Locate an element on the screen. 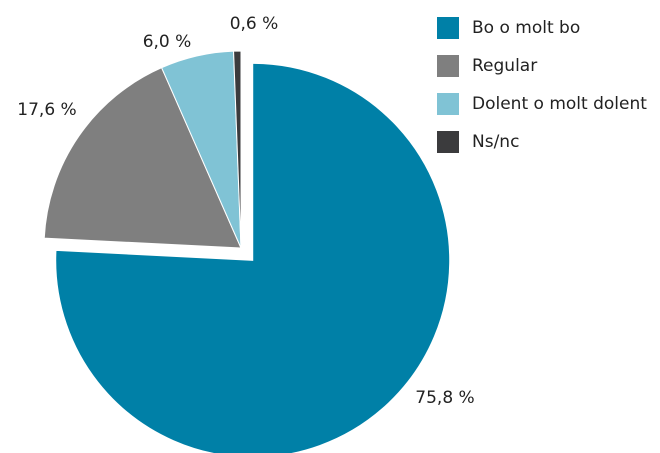 The height and width of the screenshot is (453, 660). legend-label: Dolent o molt dolent is located at coordinates (559, 104).